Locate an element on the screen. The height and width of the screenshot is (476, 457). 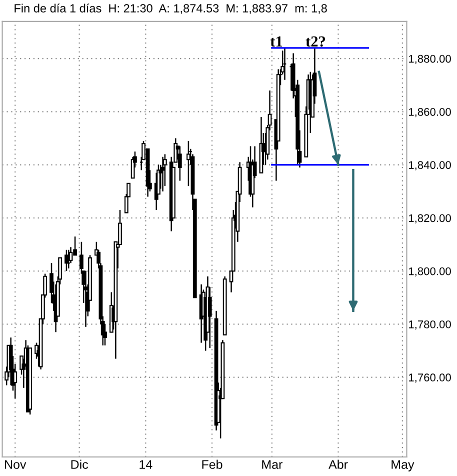
y-tick-label: 1,780.00 is located at coordinates (429, 325).